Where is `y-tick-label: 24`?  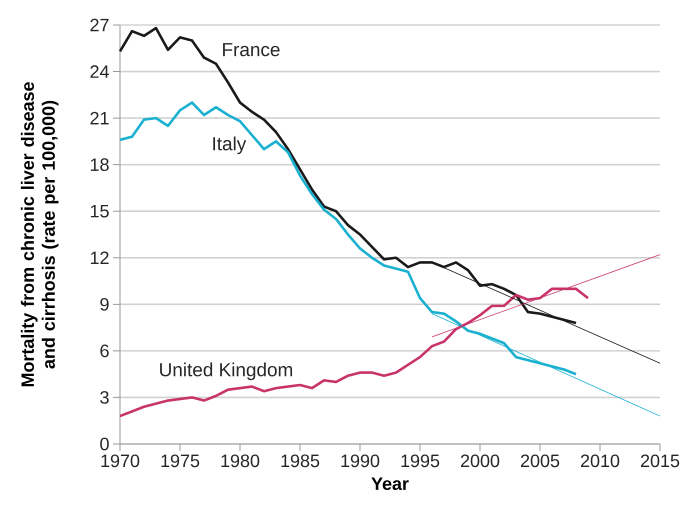 y-tick-label: 24 is located at coordinates (99, 71).